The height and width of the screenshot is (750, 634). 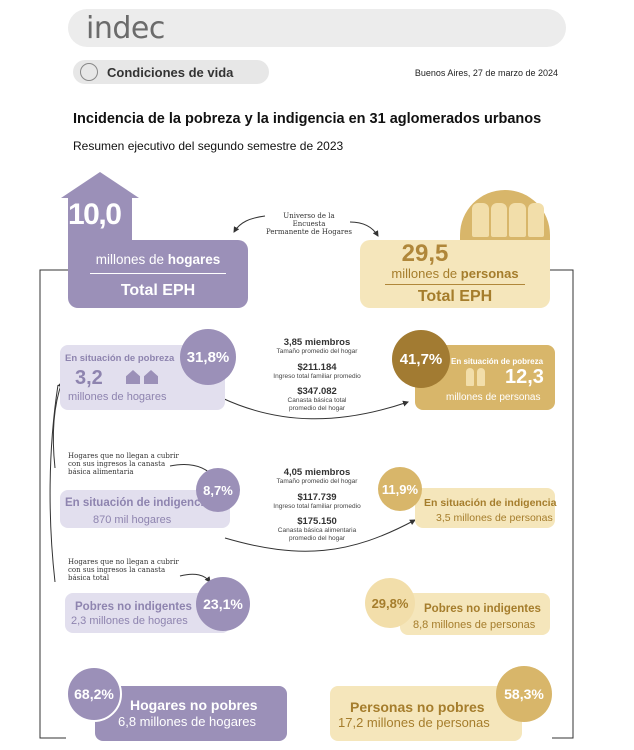 I want to click on indigence-basket-label1: Canasta básica alimentaria, so click(x=317, y=530).